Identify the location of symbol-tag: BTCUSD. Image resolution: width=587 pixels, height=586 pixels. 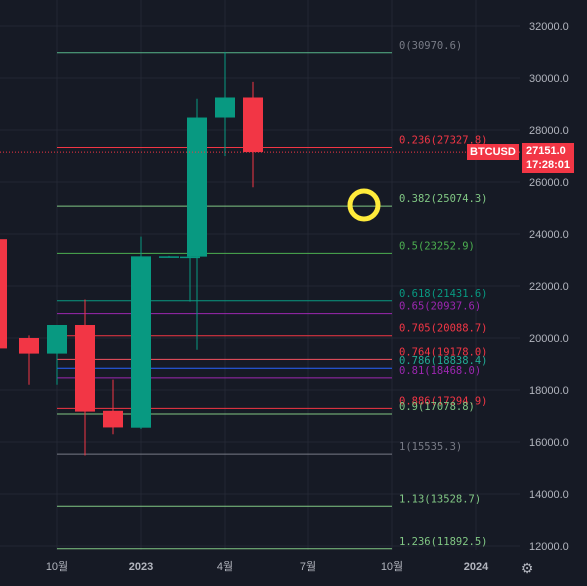
(493, 152).